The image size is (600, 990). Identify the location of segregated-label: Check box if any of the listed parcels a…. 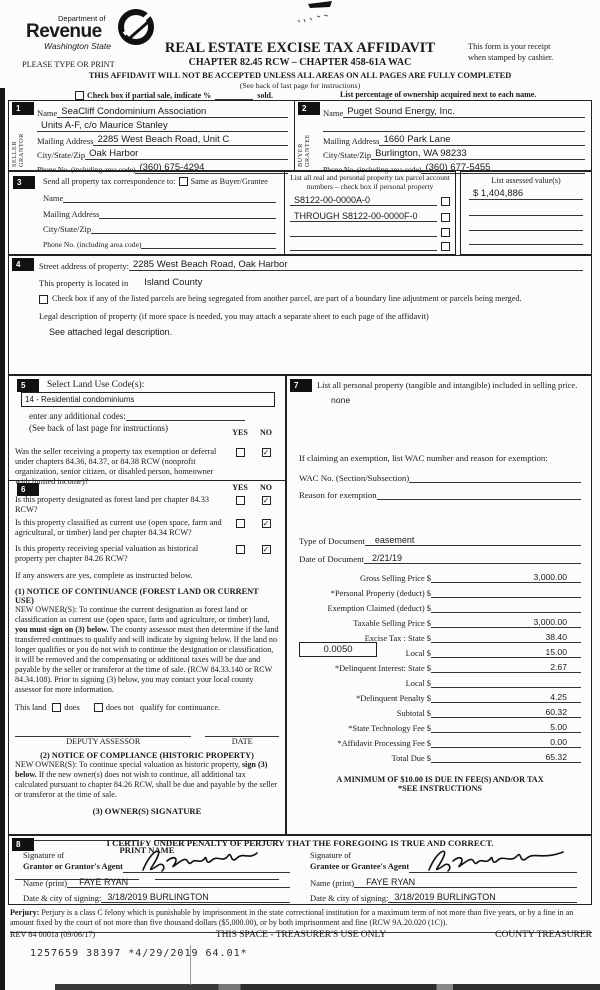
(287, 298).